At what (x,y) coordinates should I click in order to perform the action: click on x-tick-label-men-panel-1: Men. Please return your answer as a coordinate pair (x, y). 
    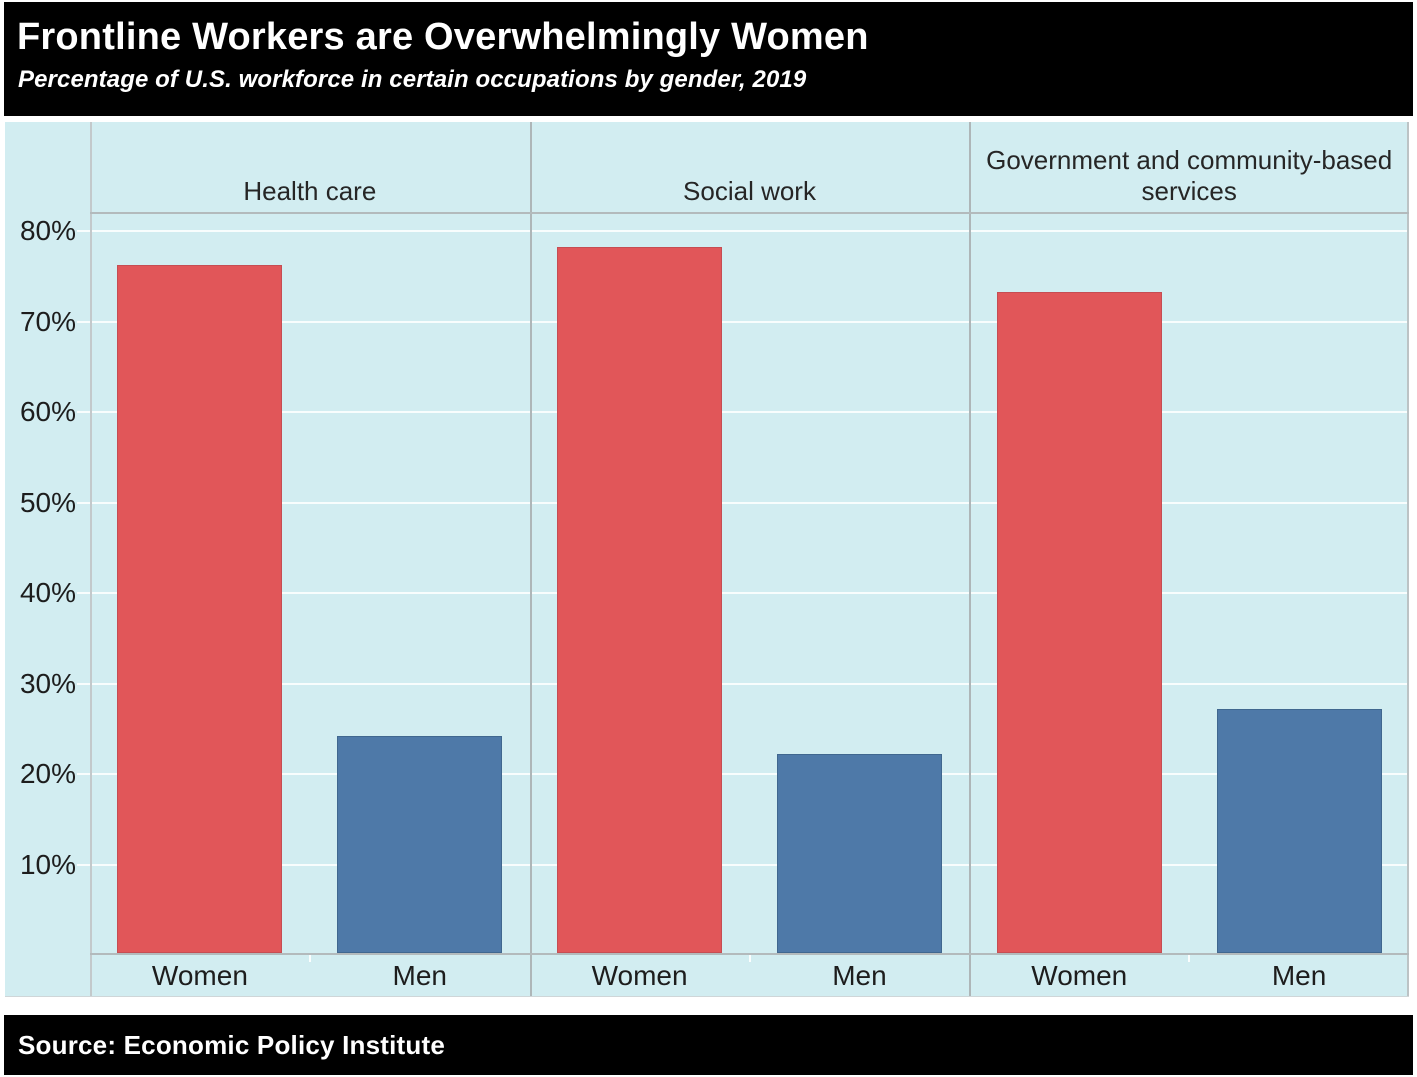
    Looking at the image, I should click on (419, 975).